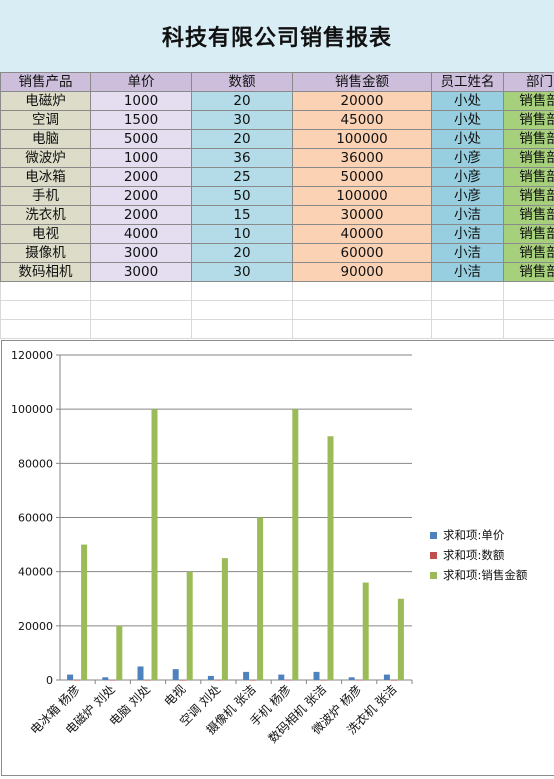  I want to click on cell-product: 电脑, so click(46, 139).